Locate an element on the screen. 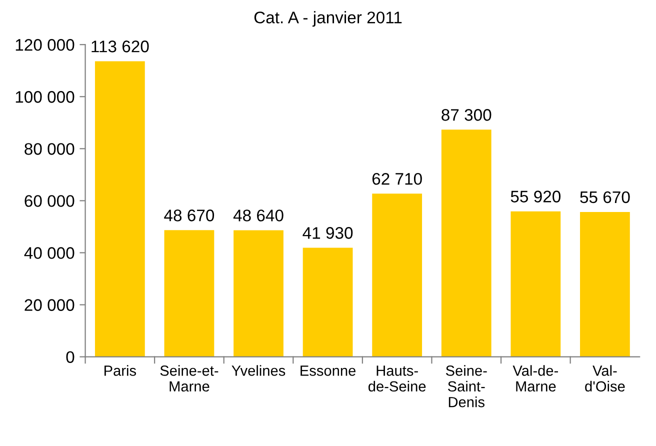  x-tick-label: Seine-et- Marne is located at coordinates (189, 378).